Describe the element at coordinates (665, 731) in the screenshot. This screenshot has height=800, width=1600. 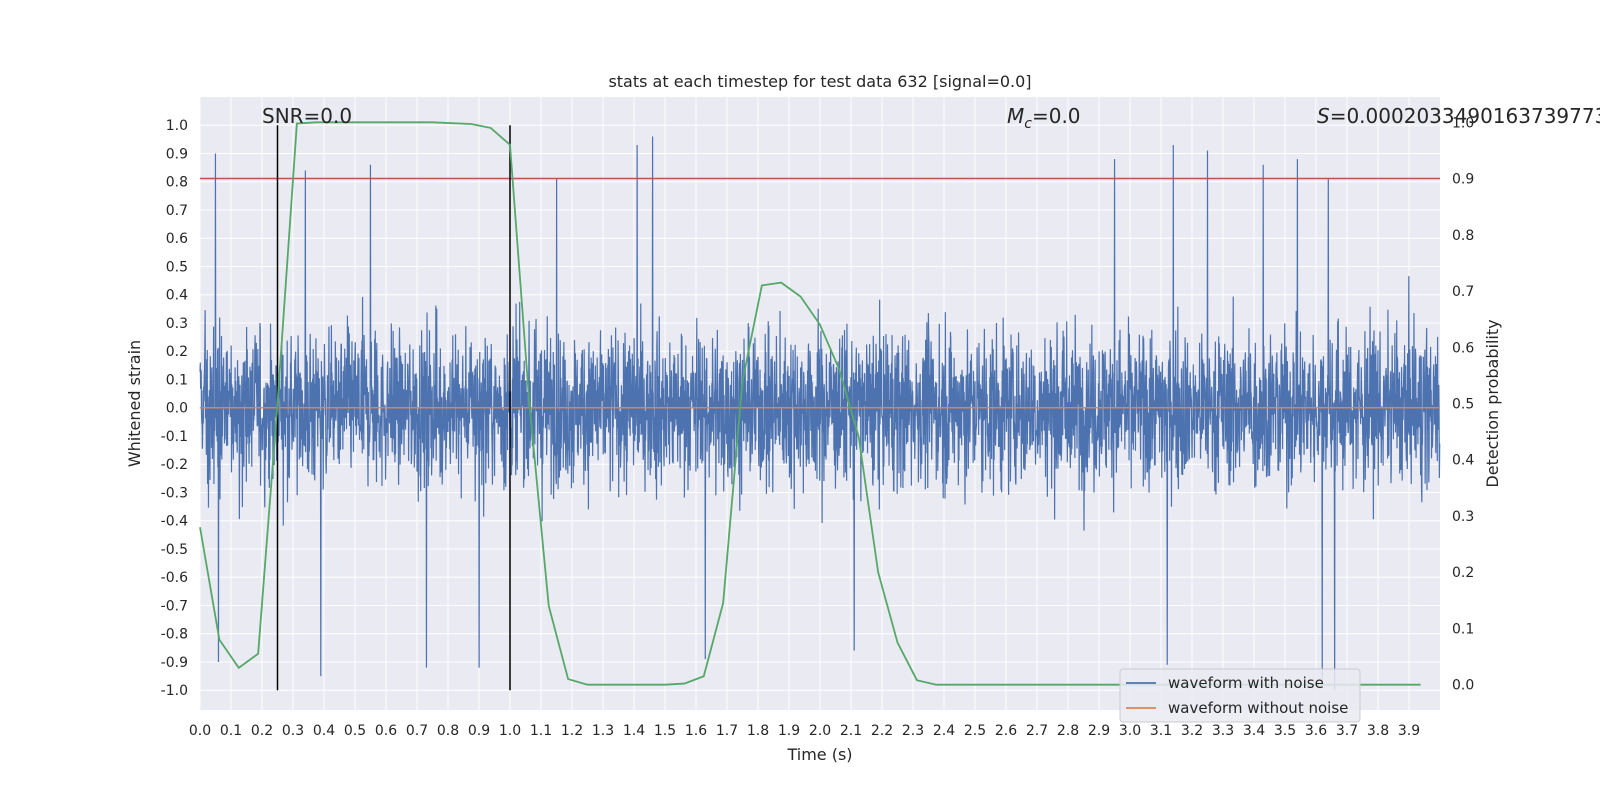
I see `x-tick-label: 1.5` at that location.